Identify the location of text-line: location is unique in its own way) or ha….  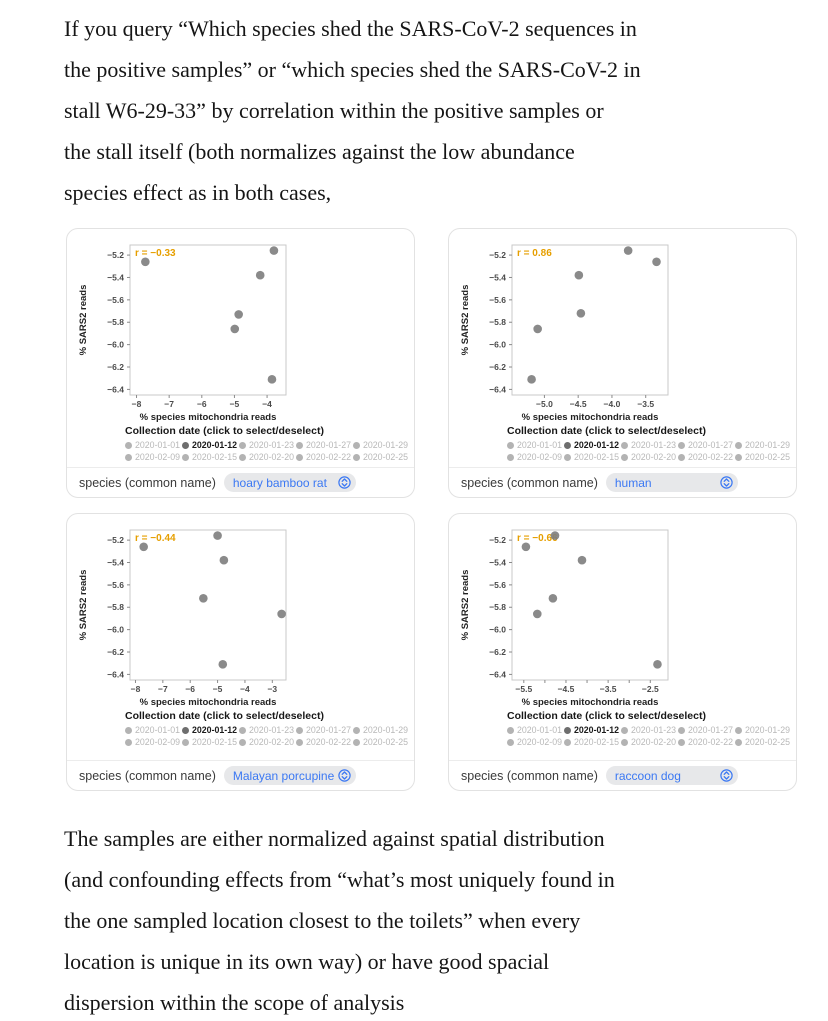
(307, 961).